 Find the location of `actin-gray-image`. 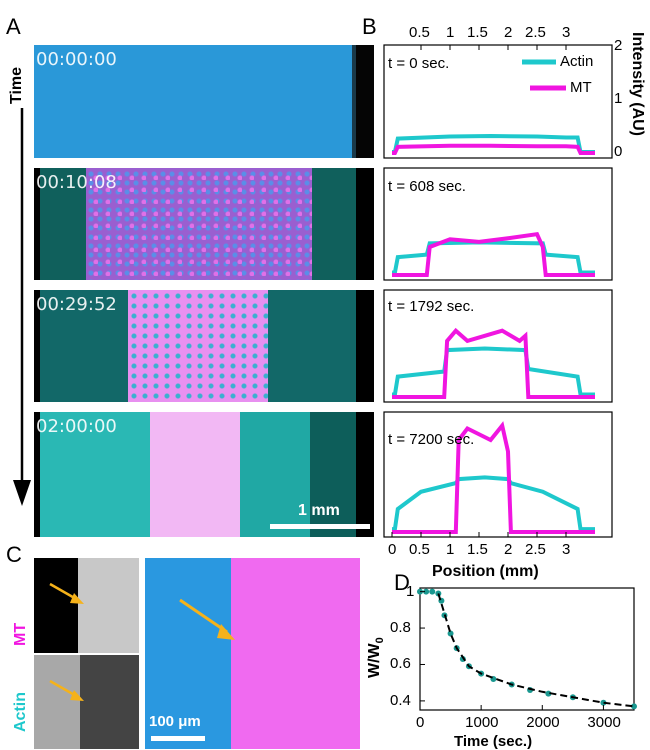

actin-gray-image is located at coordinates (86, 702).